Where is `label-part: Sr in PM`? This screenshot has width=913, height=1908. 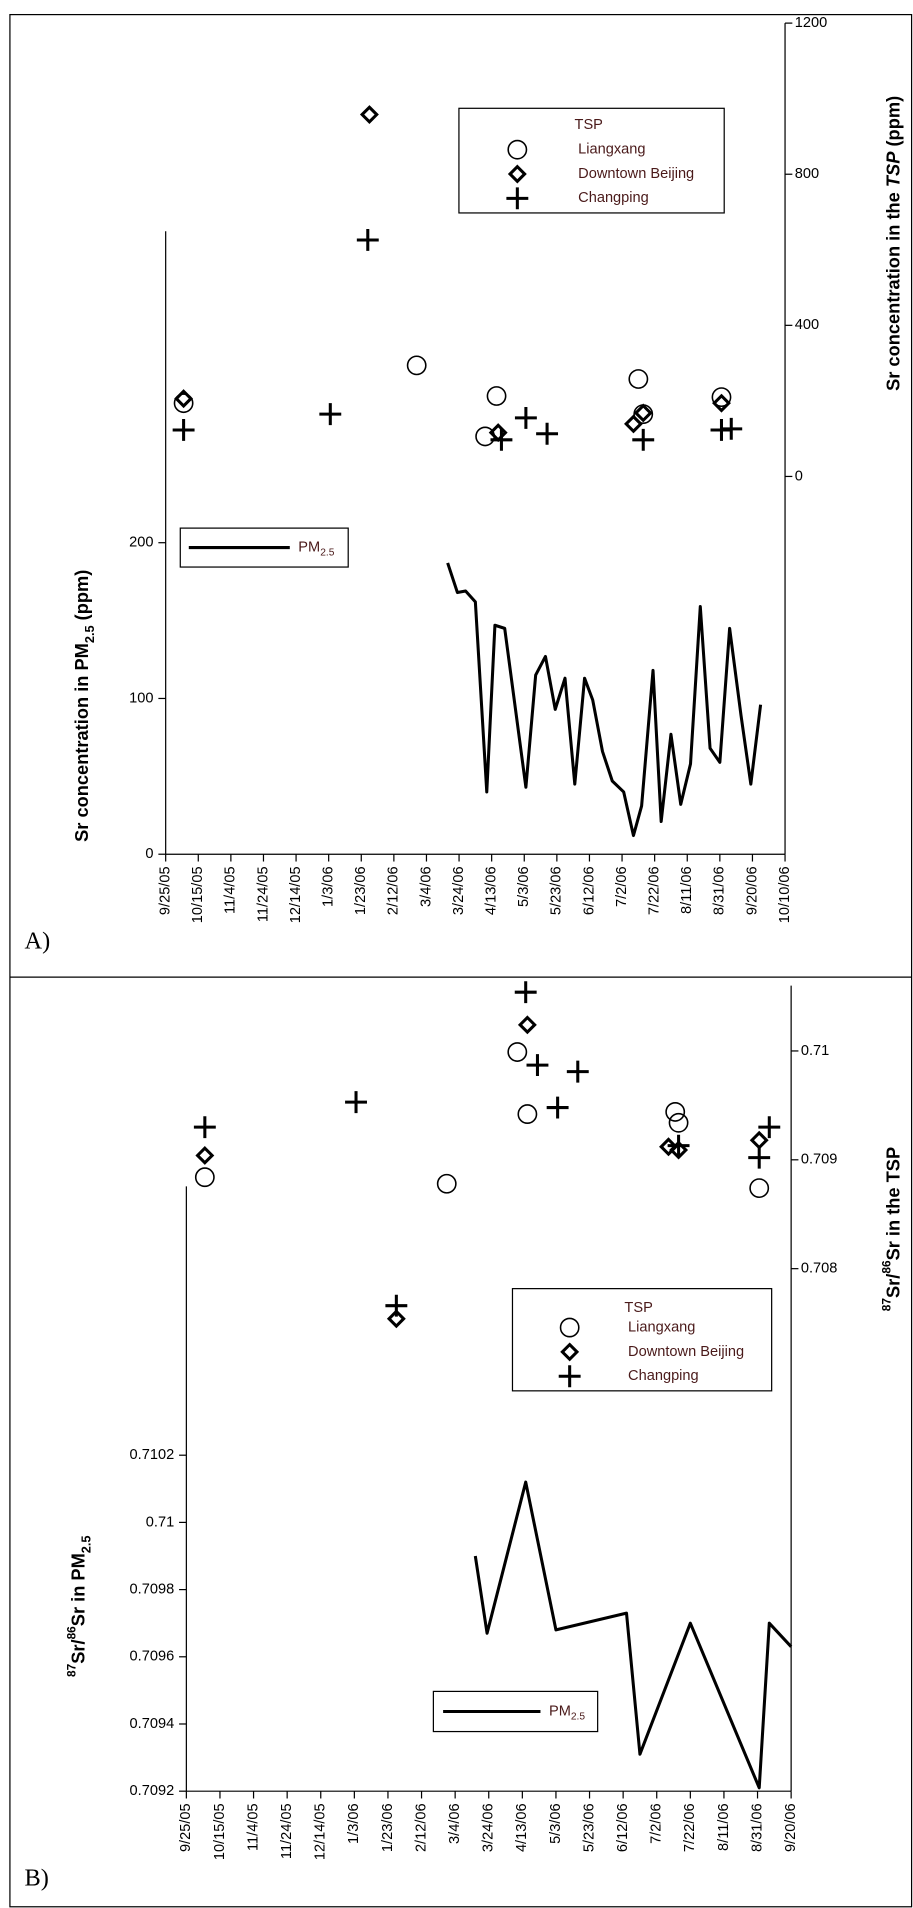
label-part: Sr in PM is located at coordinates (77, 1589).